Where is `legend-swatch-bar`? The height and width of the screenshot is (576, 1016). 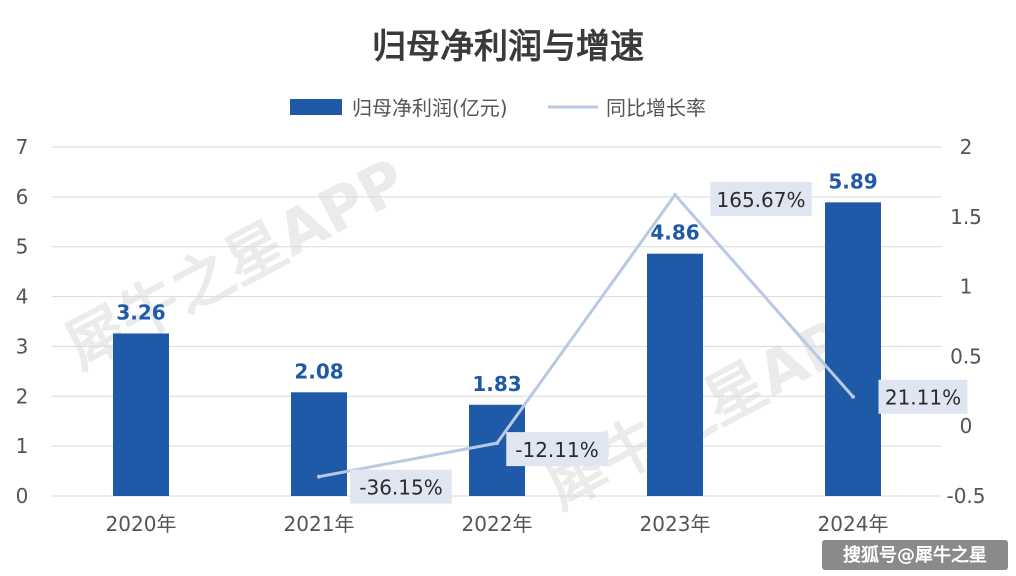
legend-swatch-bar is located at coordinates (316, 107).